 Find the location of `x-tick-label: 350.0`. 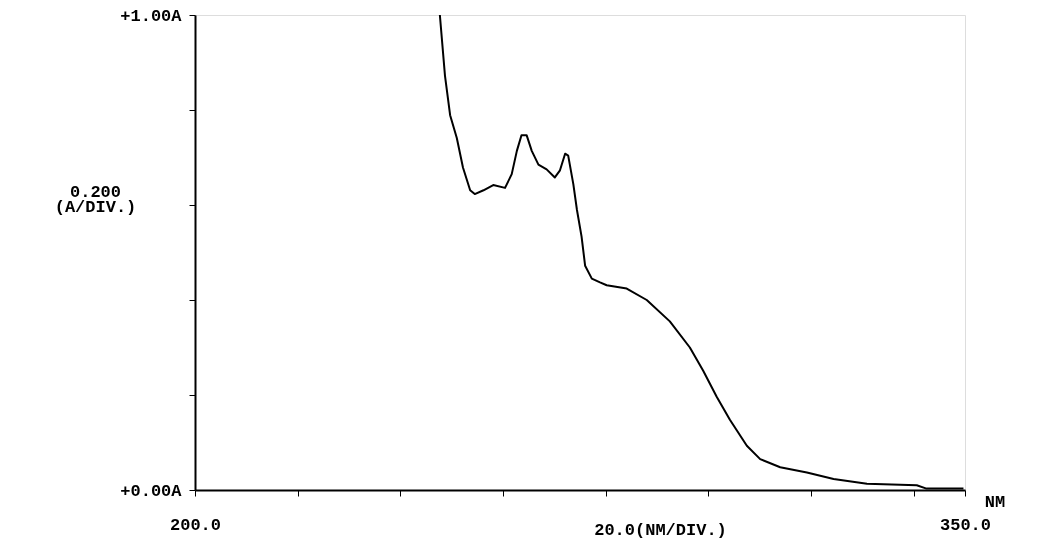

x-tick-label: 350.0 is located at coordinates (965, 525).